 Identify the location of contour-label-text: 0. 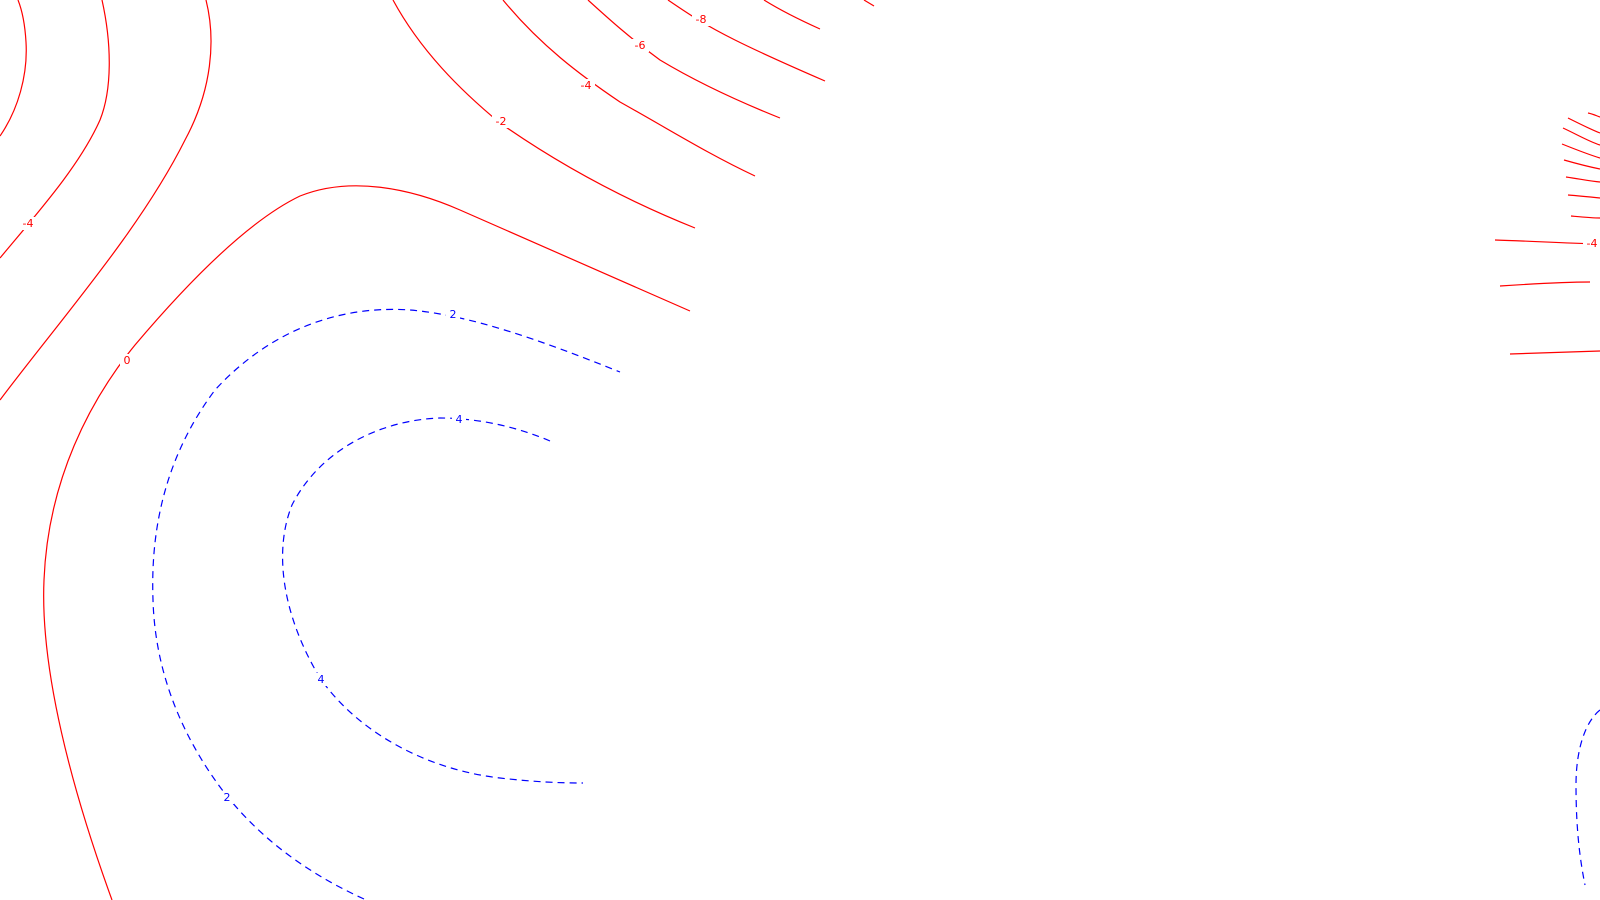
(127, 360).